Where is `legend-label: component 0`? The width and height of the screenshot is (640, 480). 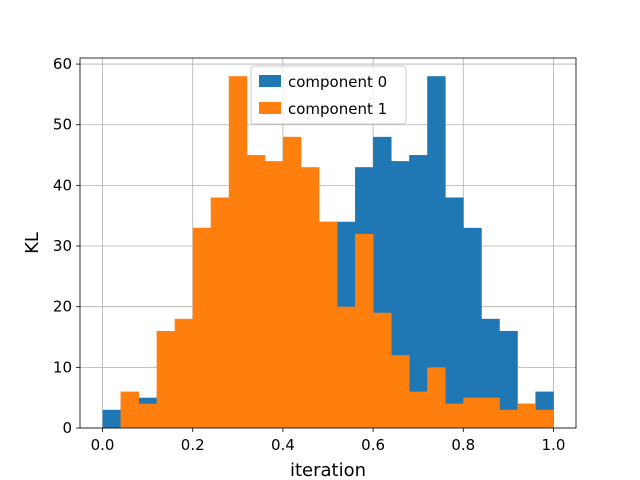 legend-label: component 0 is located at coordinates (337, 82).